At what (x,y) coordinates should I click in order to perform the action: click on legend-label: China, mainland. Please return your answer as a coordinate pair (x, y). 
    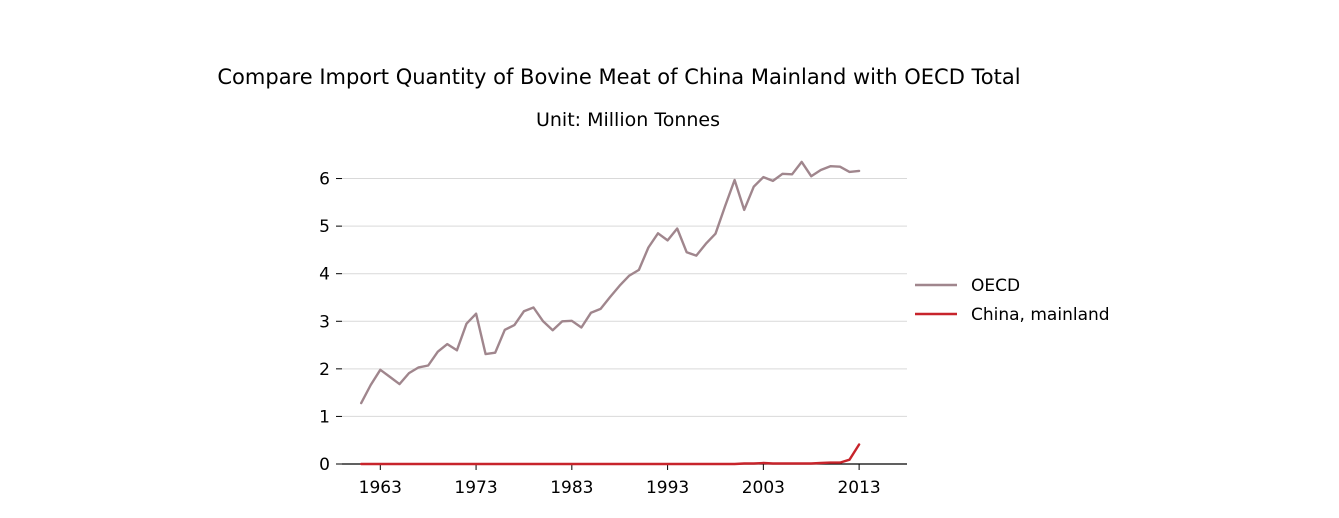
    Looking at the image, I should click on (1040, 315).